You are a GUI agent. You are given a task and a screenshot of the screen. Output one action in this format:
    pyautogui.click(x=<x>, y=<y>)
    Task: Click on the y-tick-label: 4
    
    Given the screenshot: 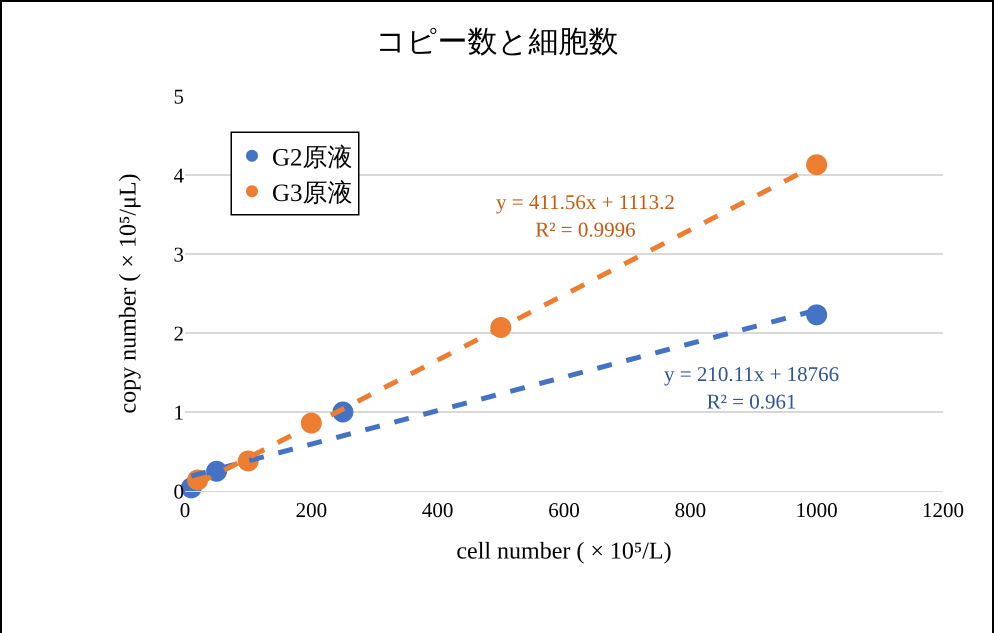 What is the action you would take?
    pyautogui.click(x=179, y=175)
    